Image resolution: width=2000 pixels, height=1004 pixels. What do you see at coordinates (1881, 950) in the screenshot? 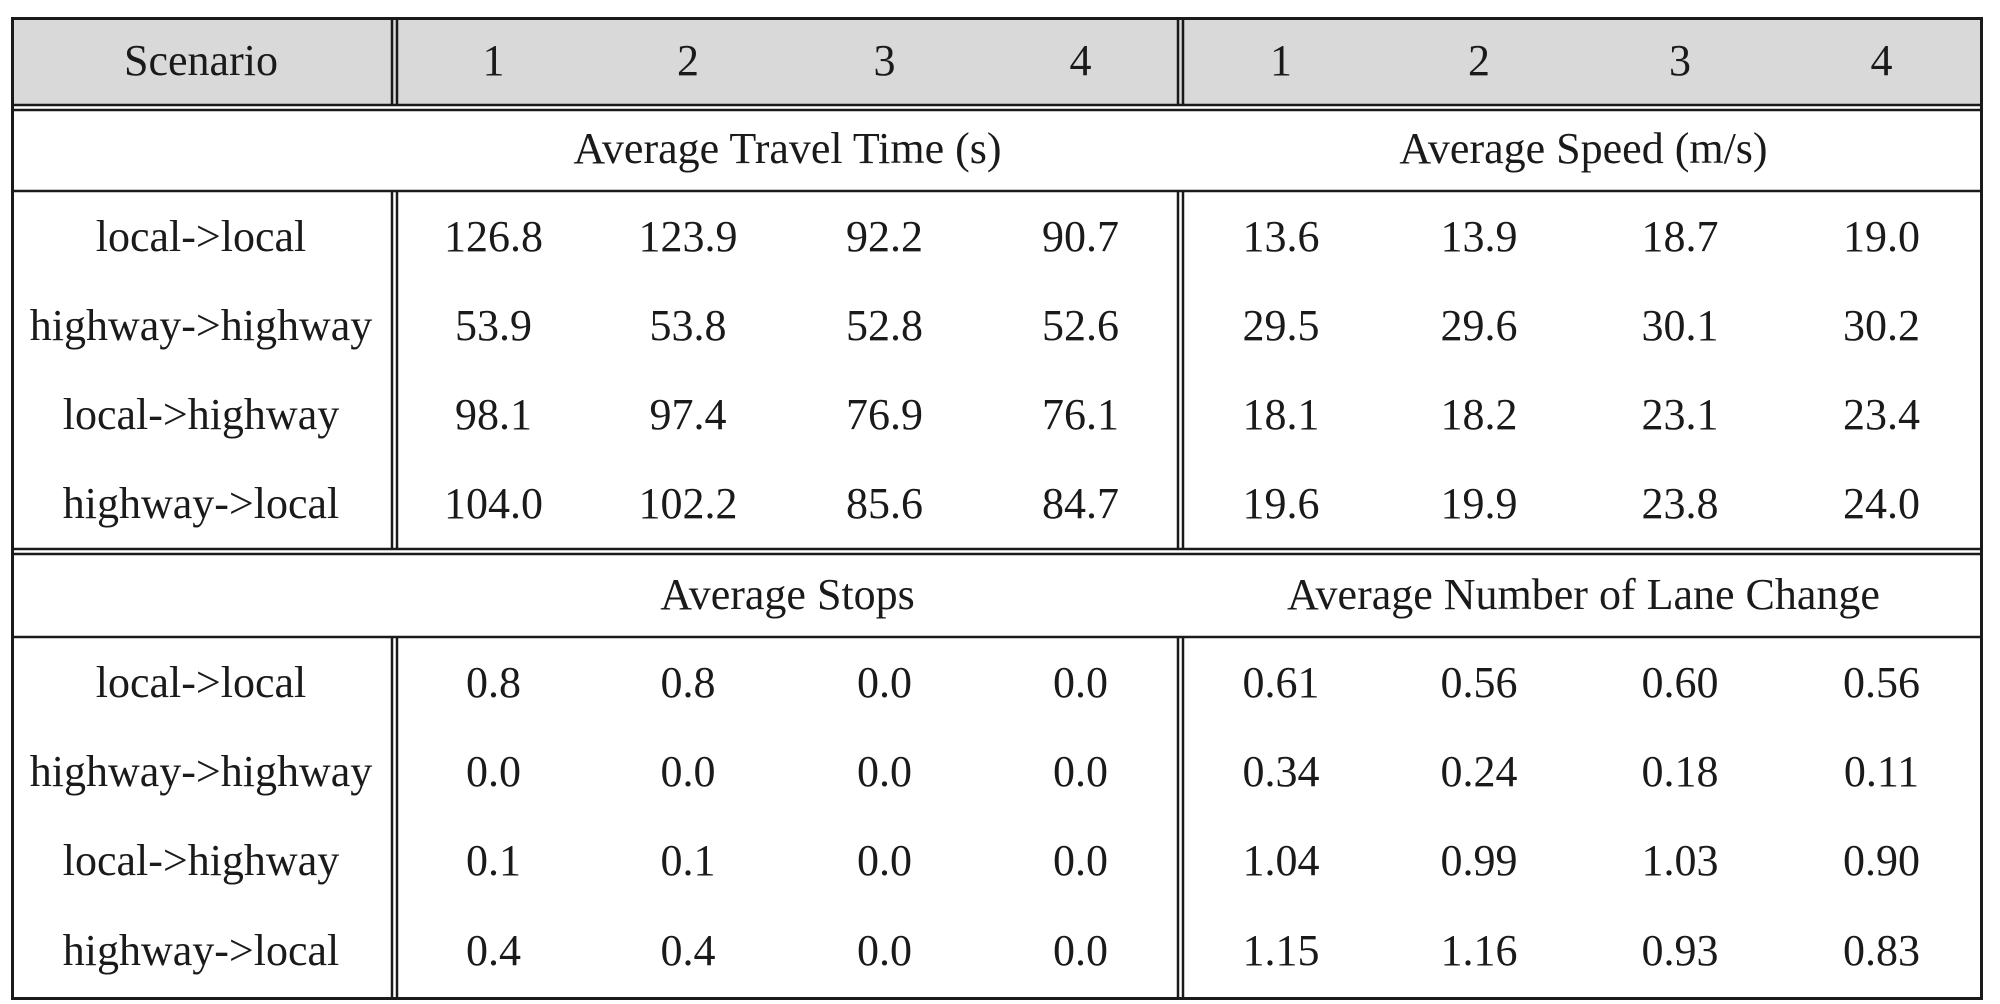
I see `table-cell: 0.83` at bounding box center [1881, 950].